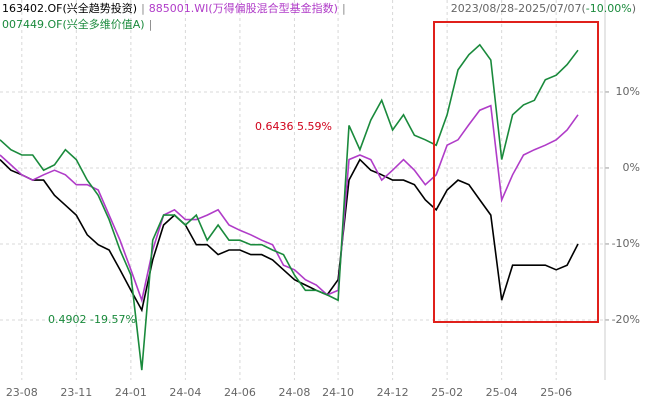 This screenshot has width=658, height=405. What do you see at coordinates (69, 8) in the screenshot?
I see `legend-label: 163402.OF(兴全趋势投资)` at bounding box center [69, 8].